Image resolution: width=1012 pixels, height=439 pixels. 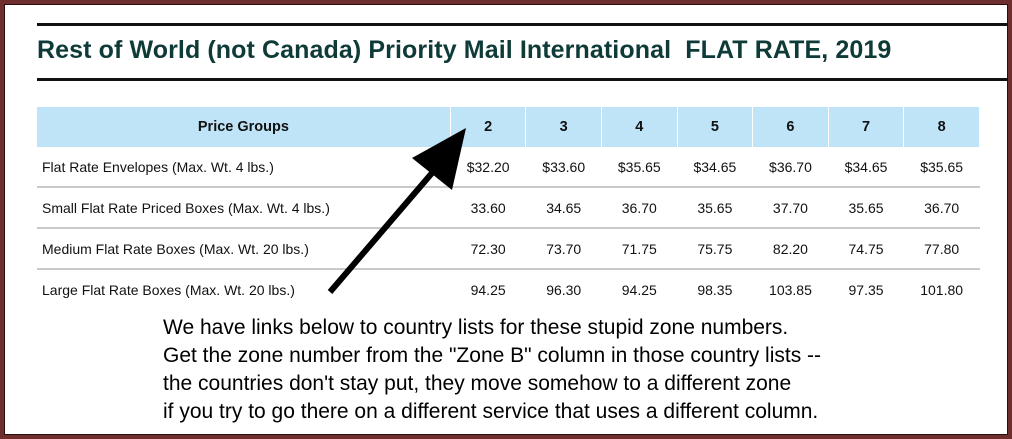 I want to click on price-cell: 97.35, so click(x=866, y=289).